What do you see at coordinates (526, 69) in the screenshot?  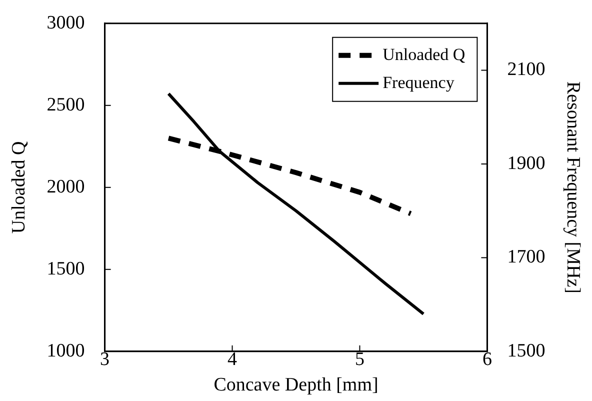 I see `y2-tick-label: 2100` at bounding box center [526, 69].